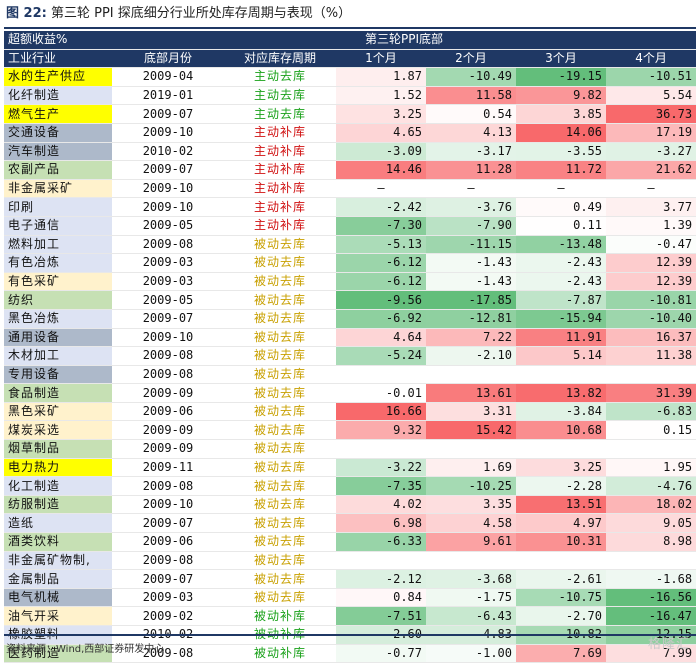 The width and height of the screenshot is (700, 663). I want to click on industry-cell: 化工制造, so click(58, 486).